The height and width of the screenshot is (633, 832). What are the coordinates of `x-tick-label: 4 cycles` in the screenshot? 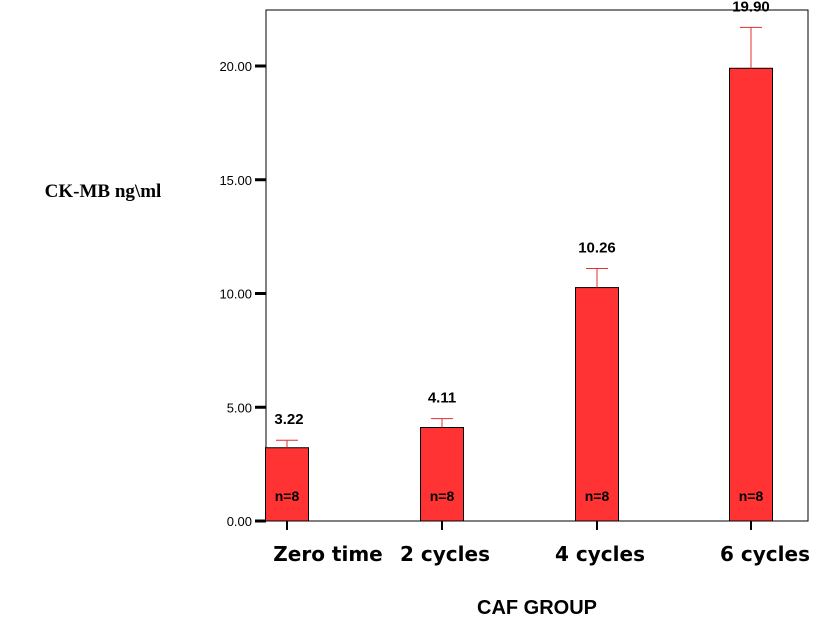 It's located at (600, 554).